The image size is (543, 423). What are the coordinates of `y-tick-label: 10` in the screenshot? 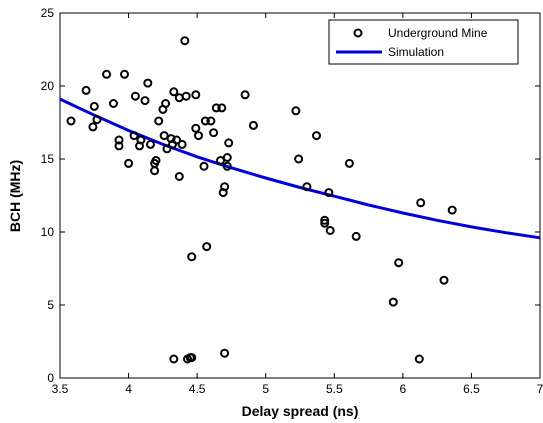 It's located at (48, 232).